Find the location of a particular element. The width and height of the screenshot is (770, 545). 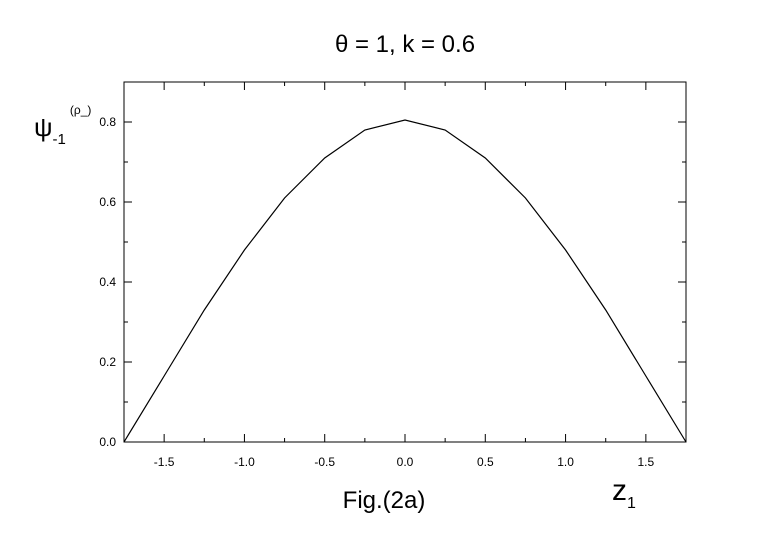

x-axis-label: z1 is located at coordinates (624, 493).